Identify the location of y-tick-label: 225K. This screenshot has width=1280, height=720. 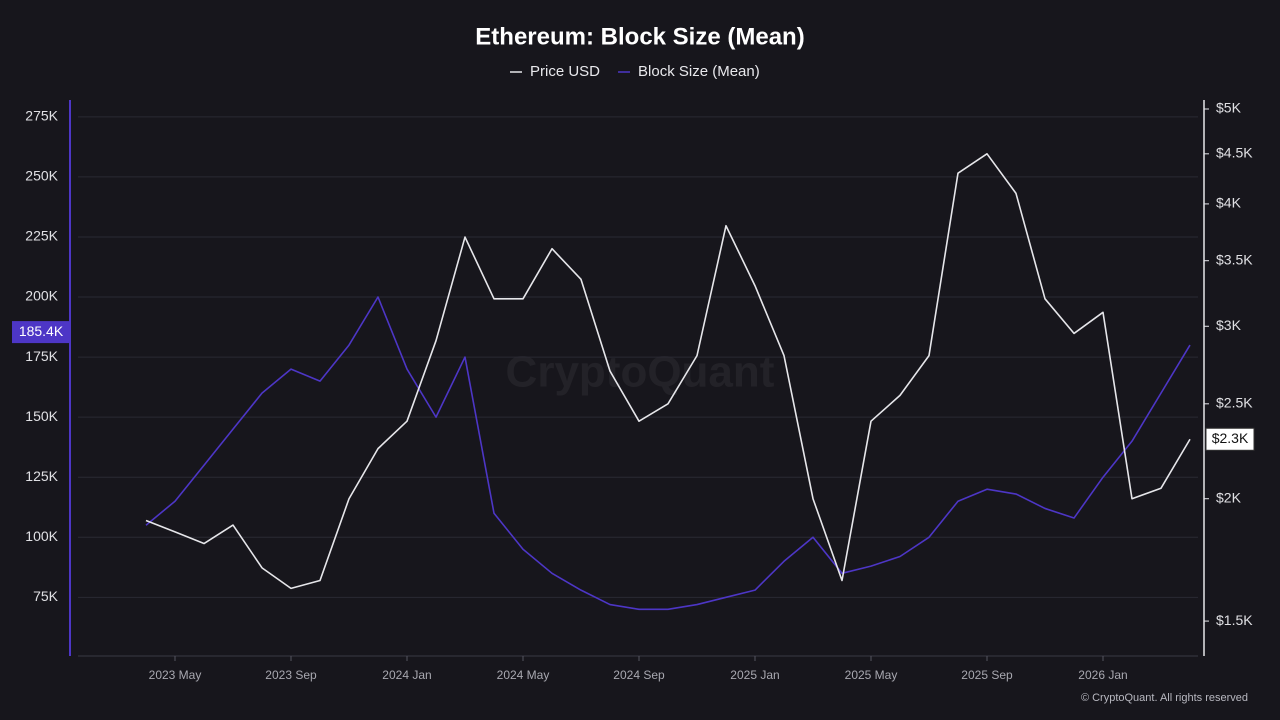
(41, 236).